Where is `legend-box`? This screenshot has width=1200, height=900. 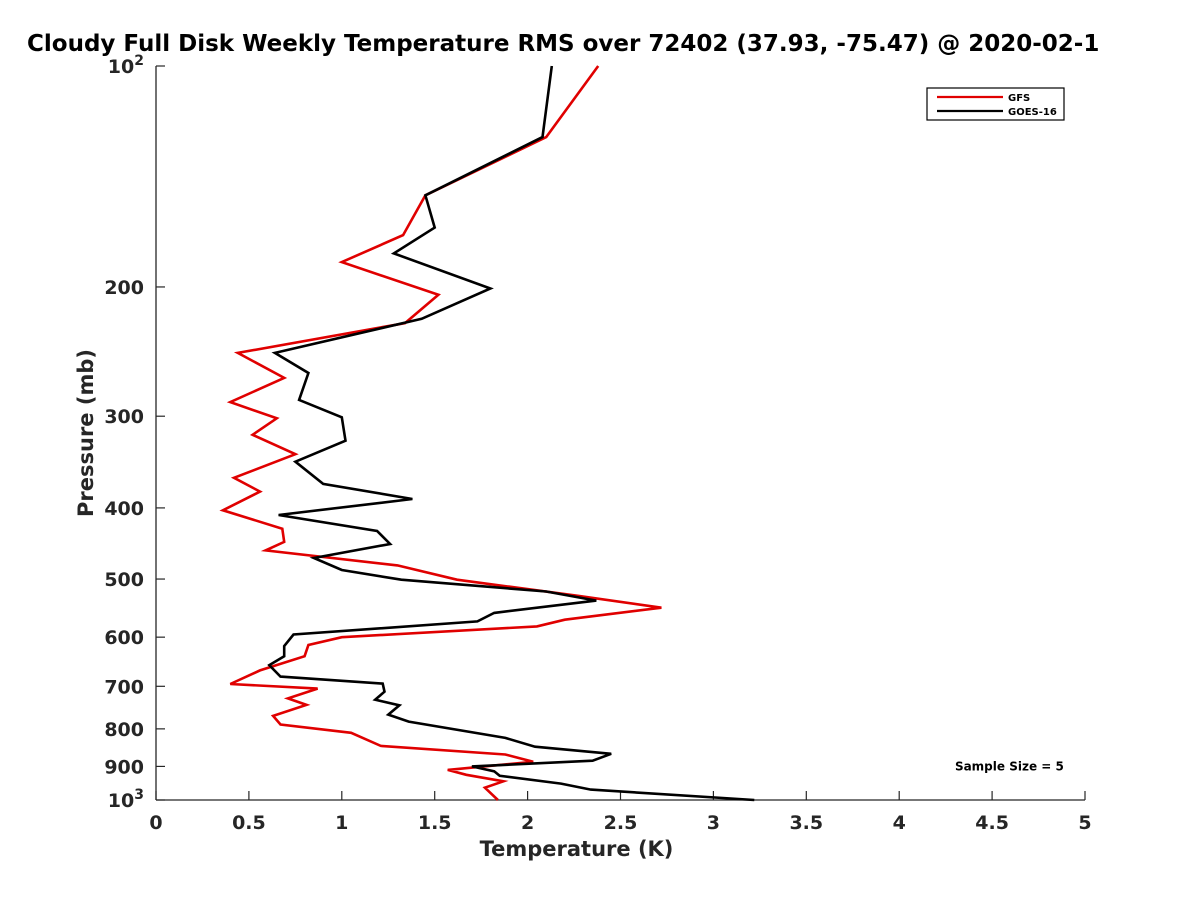
legend-box is located at coordinates (995, 104).